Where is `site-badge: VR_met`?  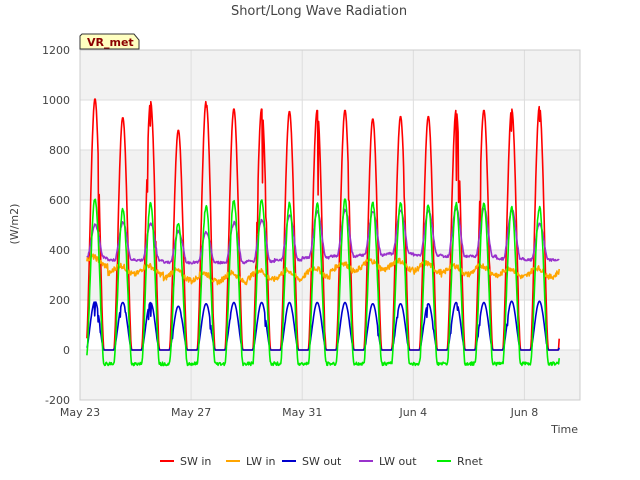
site-badge: VR_met is located at coordinates (109, 41).